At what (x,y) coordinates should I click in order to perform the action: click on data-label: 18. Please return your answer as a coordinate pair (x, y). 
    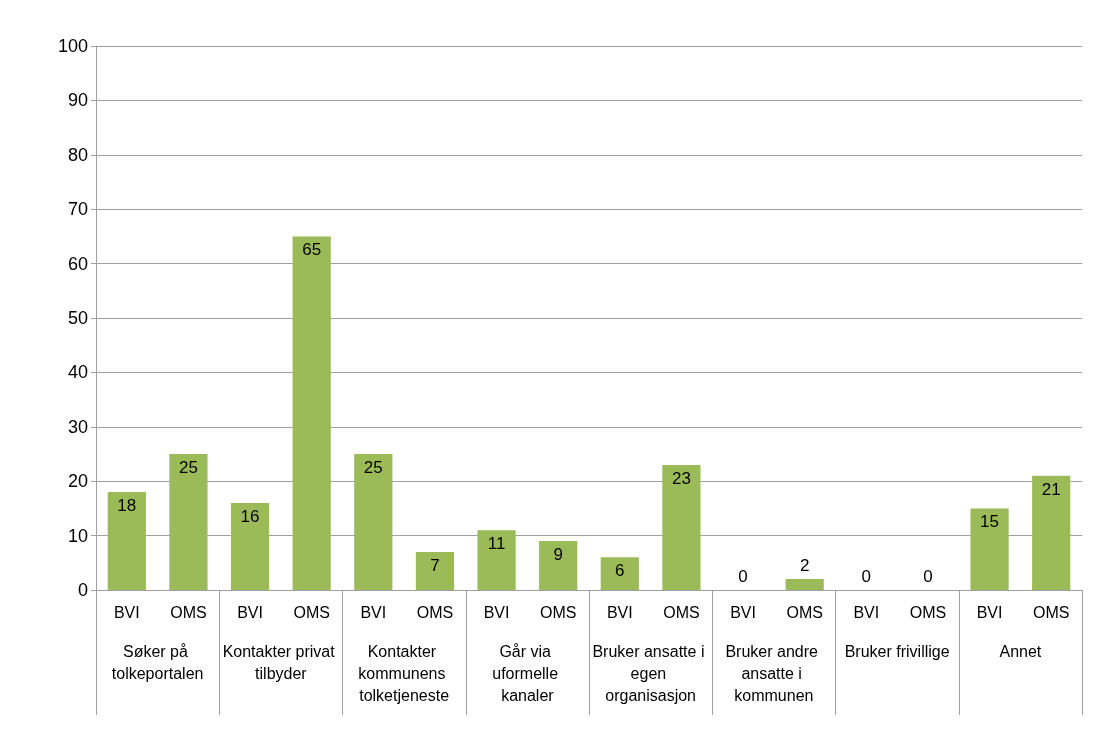
    Looking at the image, I should click on (127, 506).